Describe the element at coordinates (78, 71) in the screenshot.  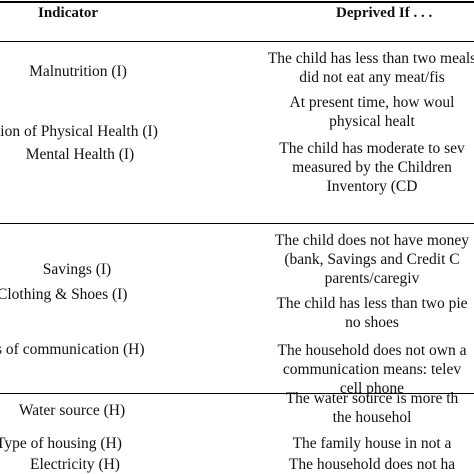
I see `indicator-cell: Malnutrition (I)` at that location.